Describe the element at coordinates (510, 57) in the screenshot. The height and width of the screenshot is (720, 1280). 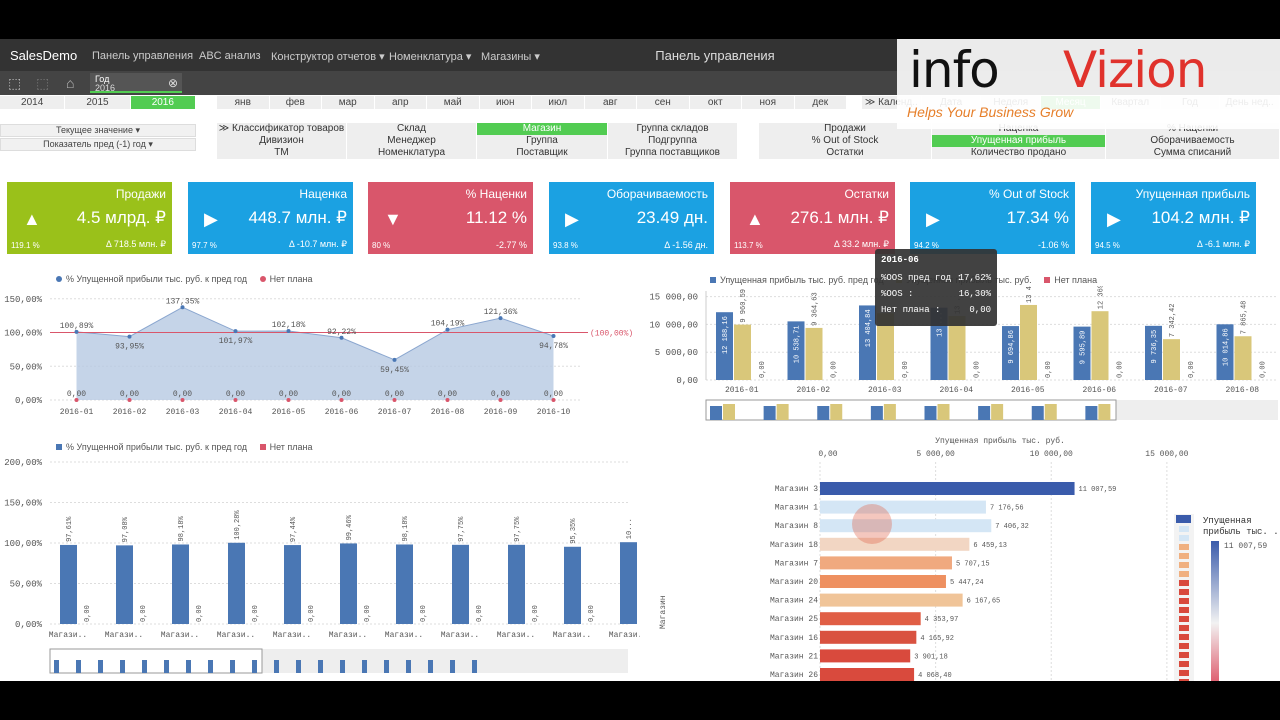
I see `menu-stores: Магазины ▾` at that location.